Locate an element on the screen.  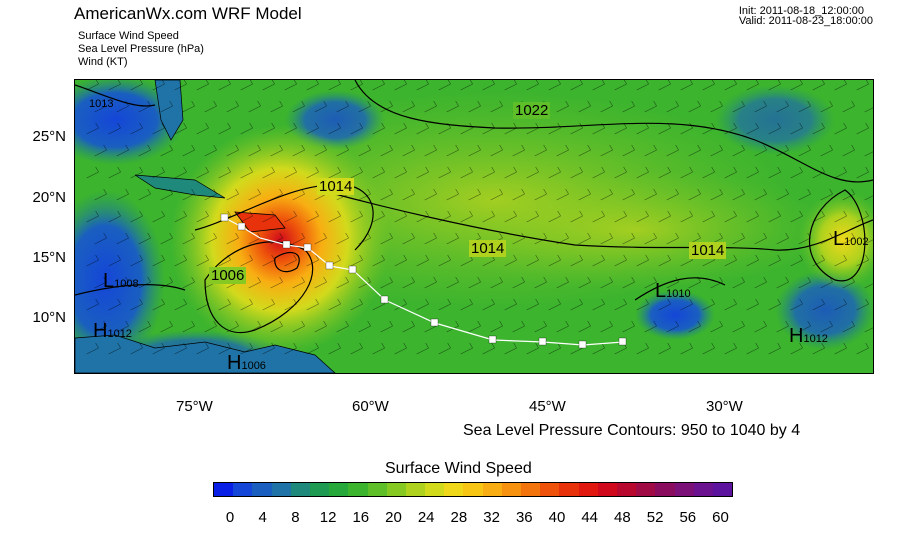
colorbar-tick-label: 20 is located at coordinates (393, 517).